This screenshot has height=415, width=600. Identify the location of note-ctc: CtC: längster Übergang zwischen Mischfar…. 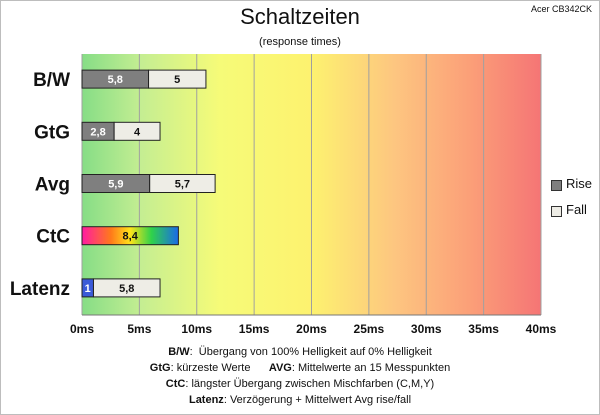
(300, 384).